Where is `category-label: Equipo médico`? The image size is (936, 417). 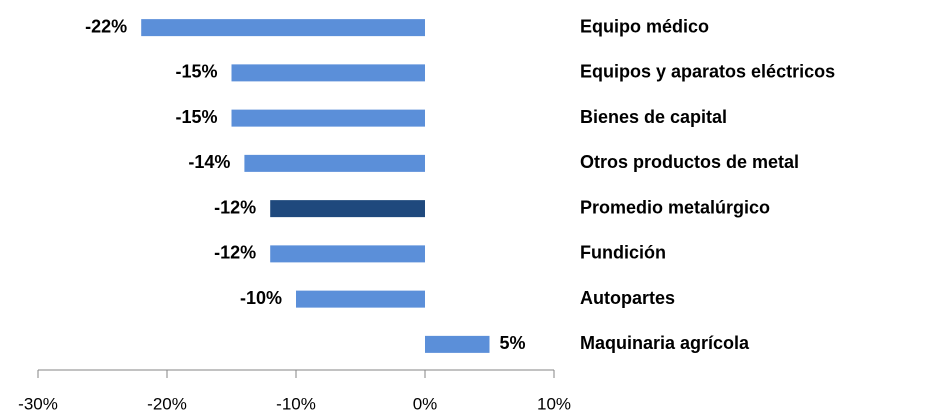
category-label: Equipo médico is located at coordinates (644, 26).